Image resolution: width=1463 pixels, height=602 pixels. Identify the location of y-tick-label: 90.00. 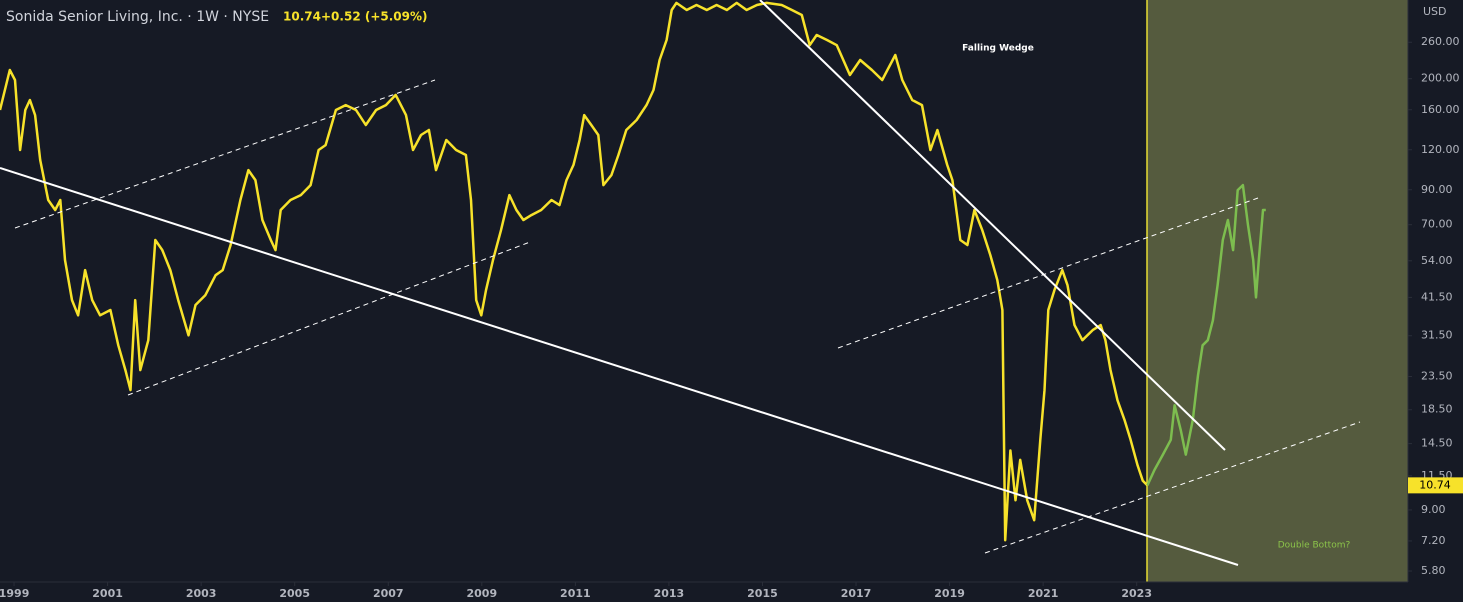
(1437, 189).